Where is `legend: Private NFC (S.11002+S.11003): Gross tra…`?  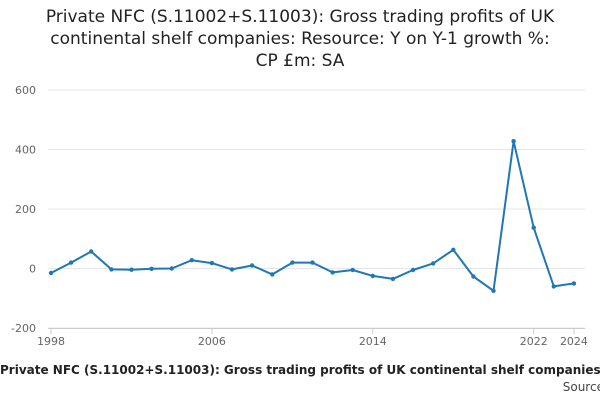
legend: Private NFC (S.11002+S.11003): Gross tra… is located at coordinates (300, 370).